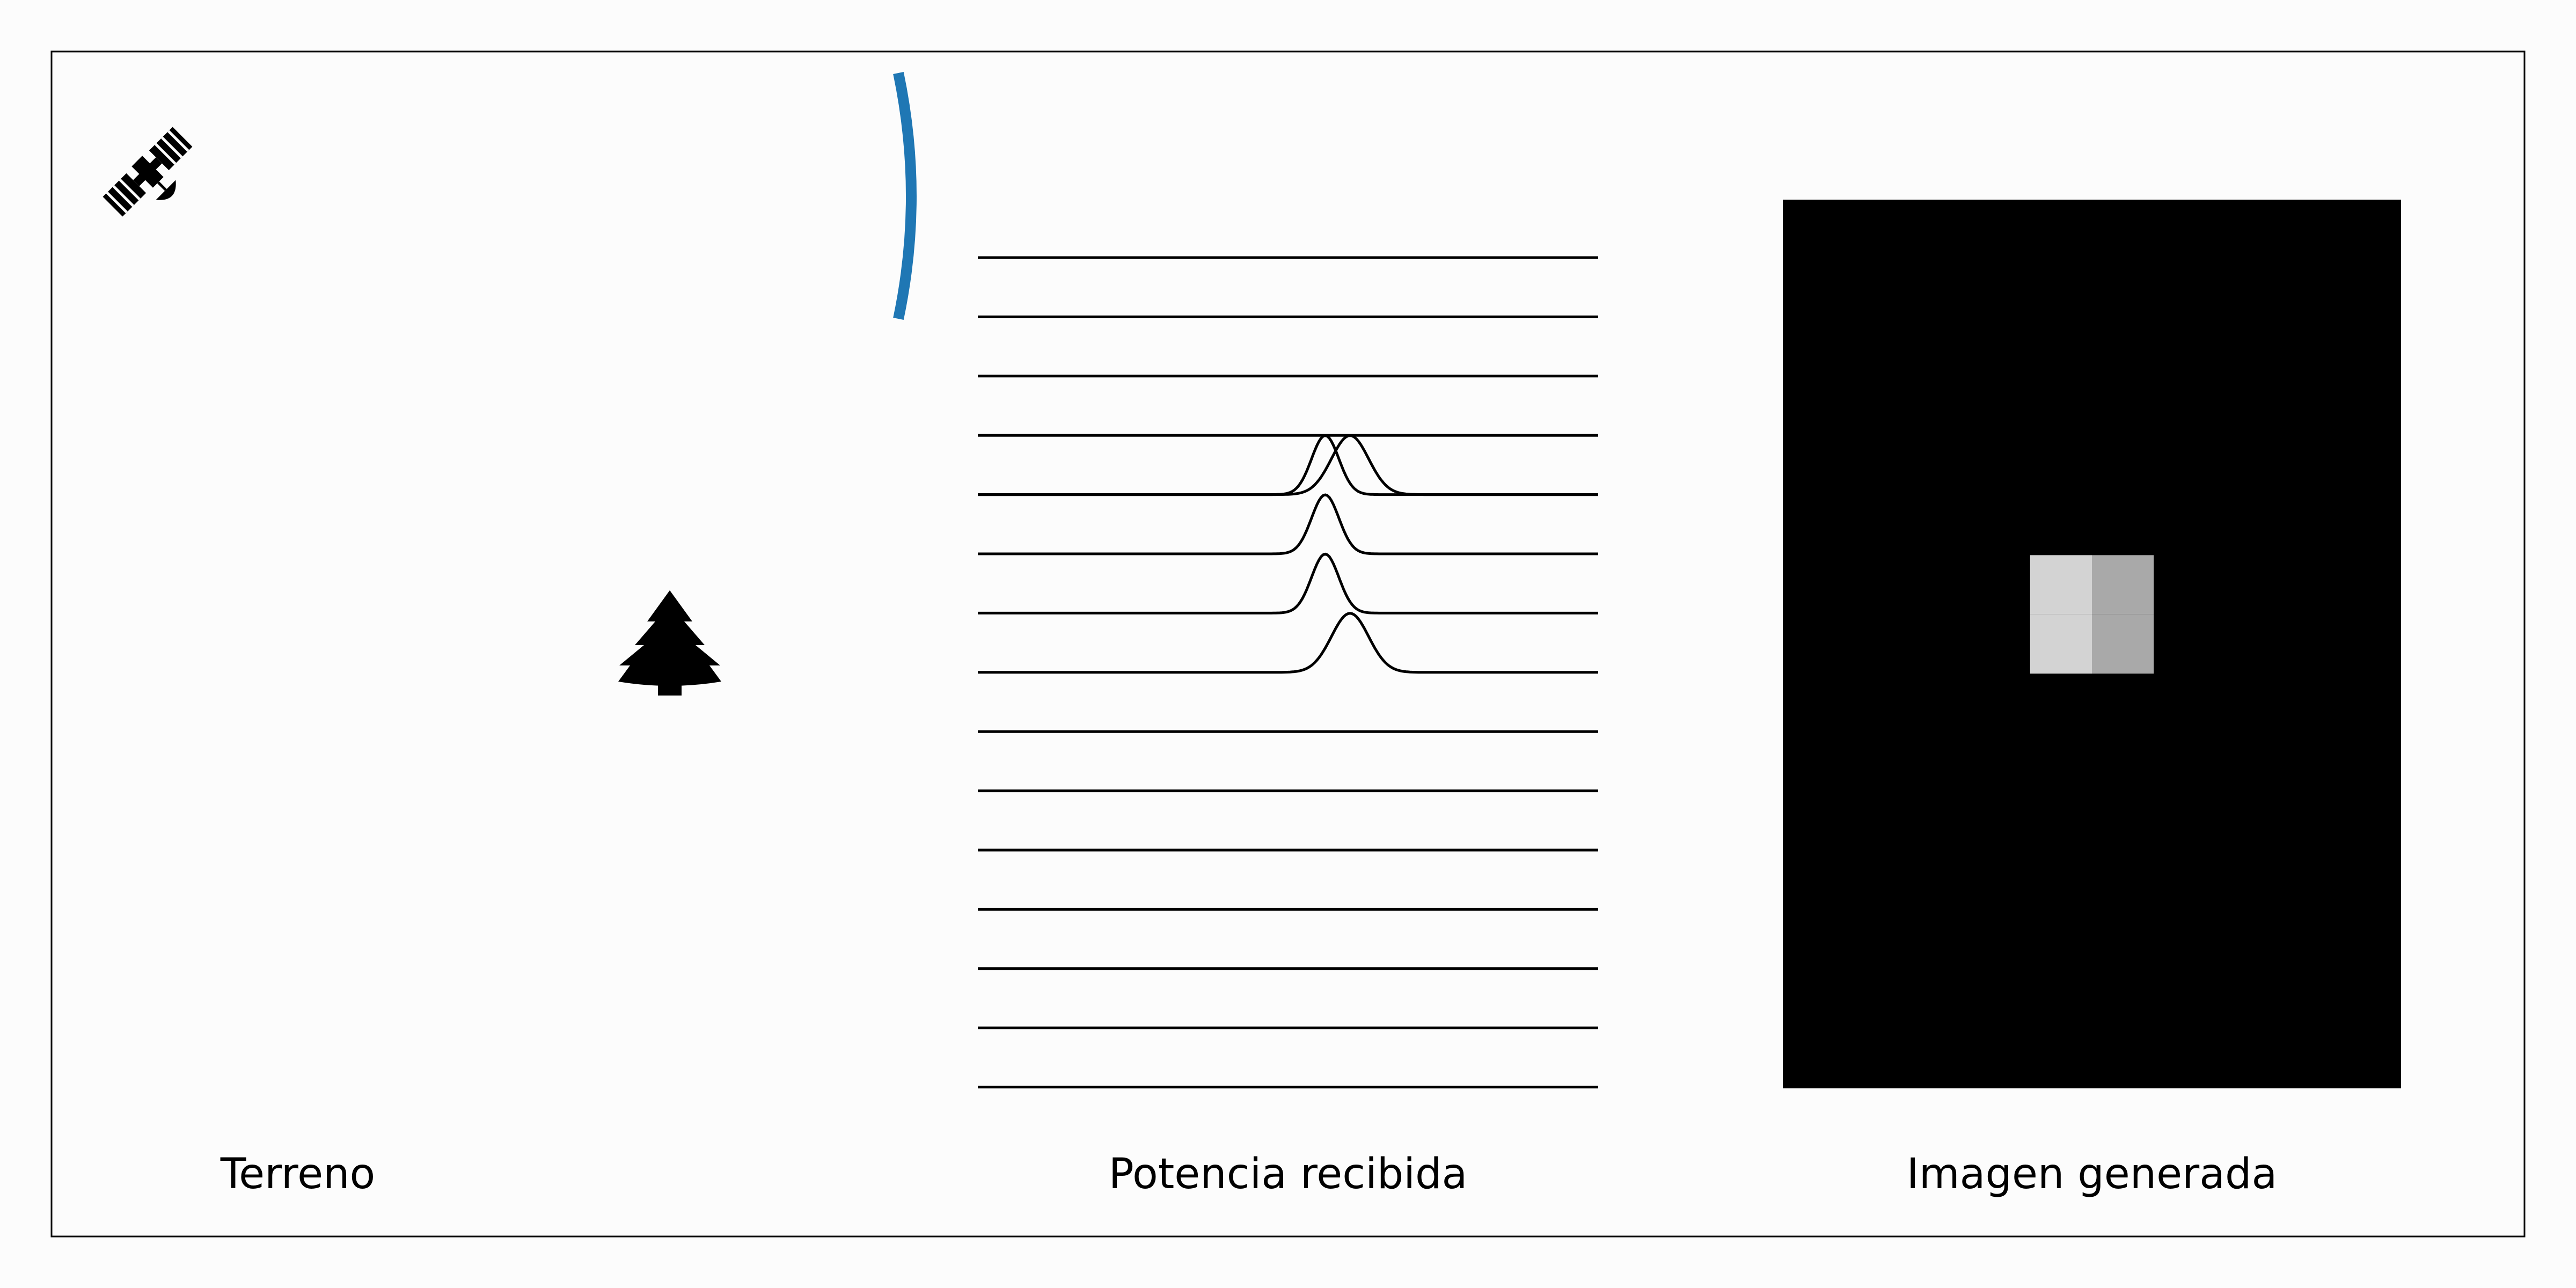 The width and height of the screenshot is (2576, 1288). I want to click on radar-beam-arc, so click(905, 195).